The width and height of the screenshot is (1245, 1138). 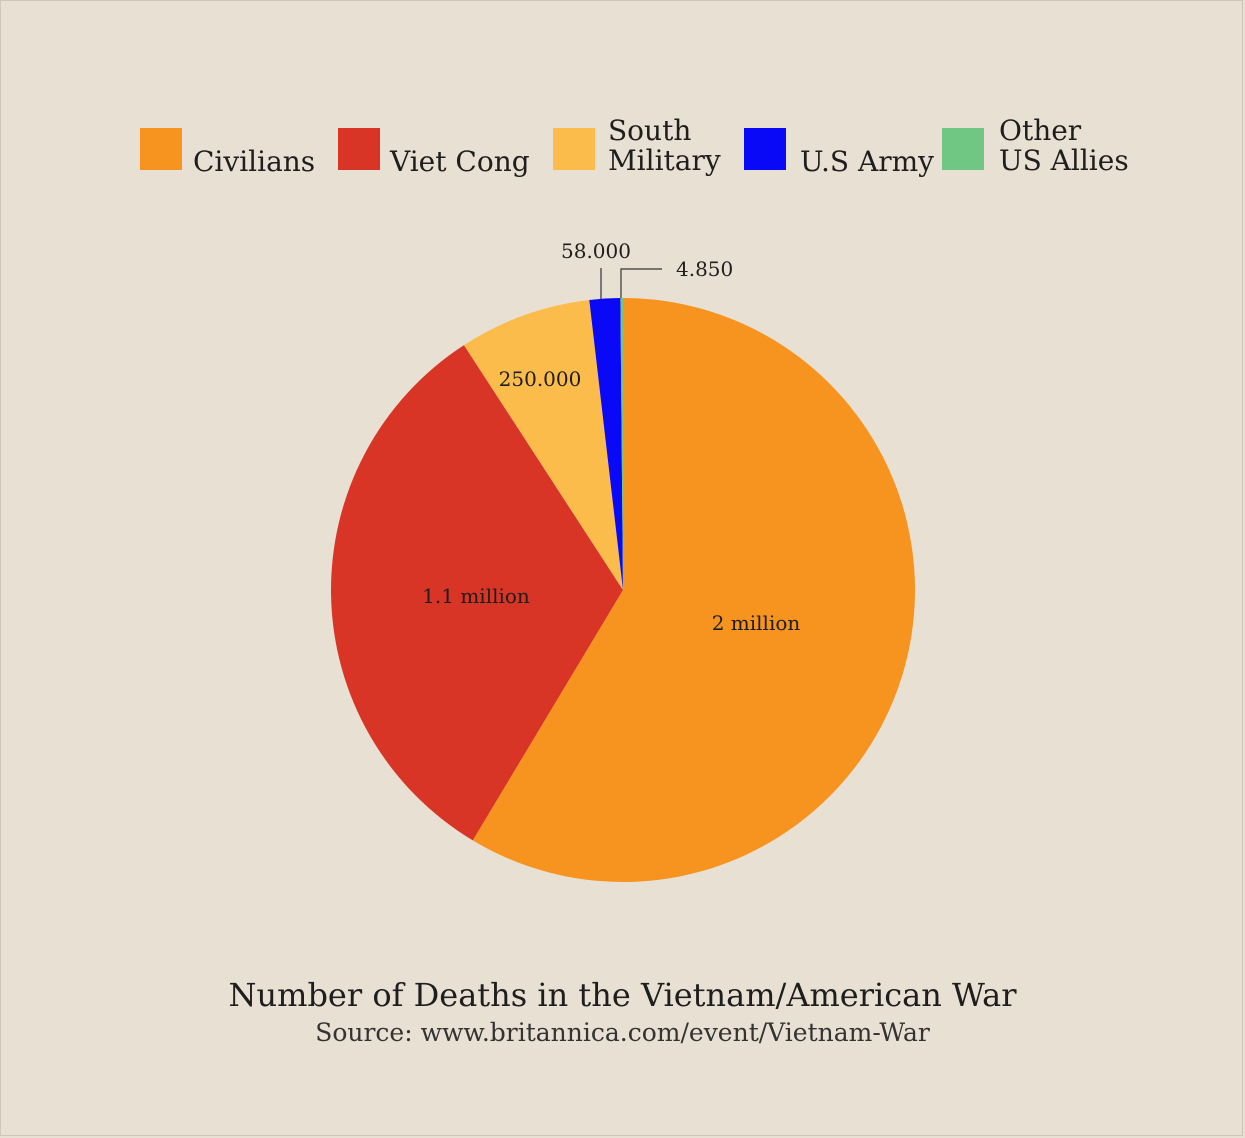 I want to click on legend-swatch-viet-cong, so click(x=359, y=149).